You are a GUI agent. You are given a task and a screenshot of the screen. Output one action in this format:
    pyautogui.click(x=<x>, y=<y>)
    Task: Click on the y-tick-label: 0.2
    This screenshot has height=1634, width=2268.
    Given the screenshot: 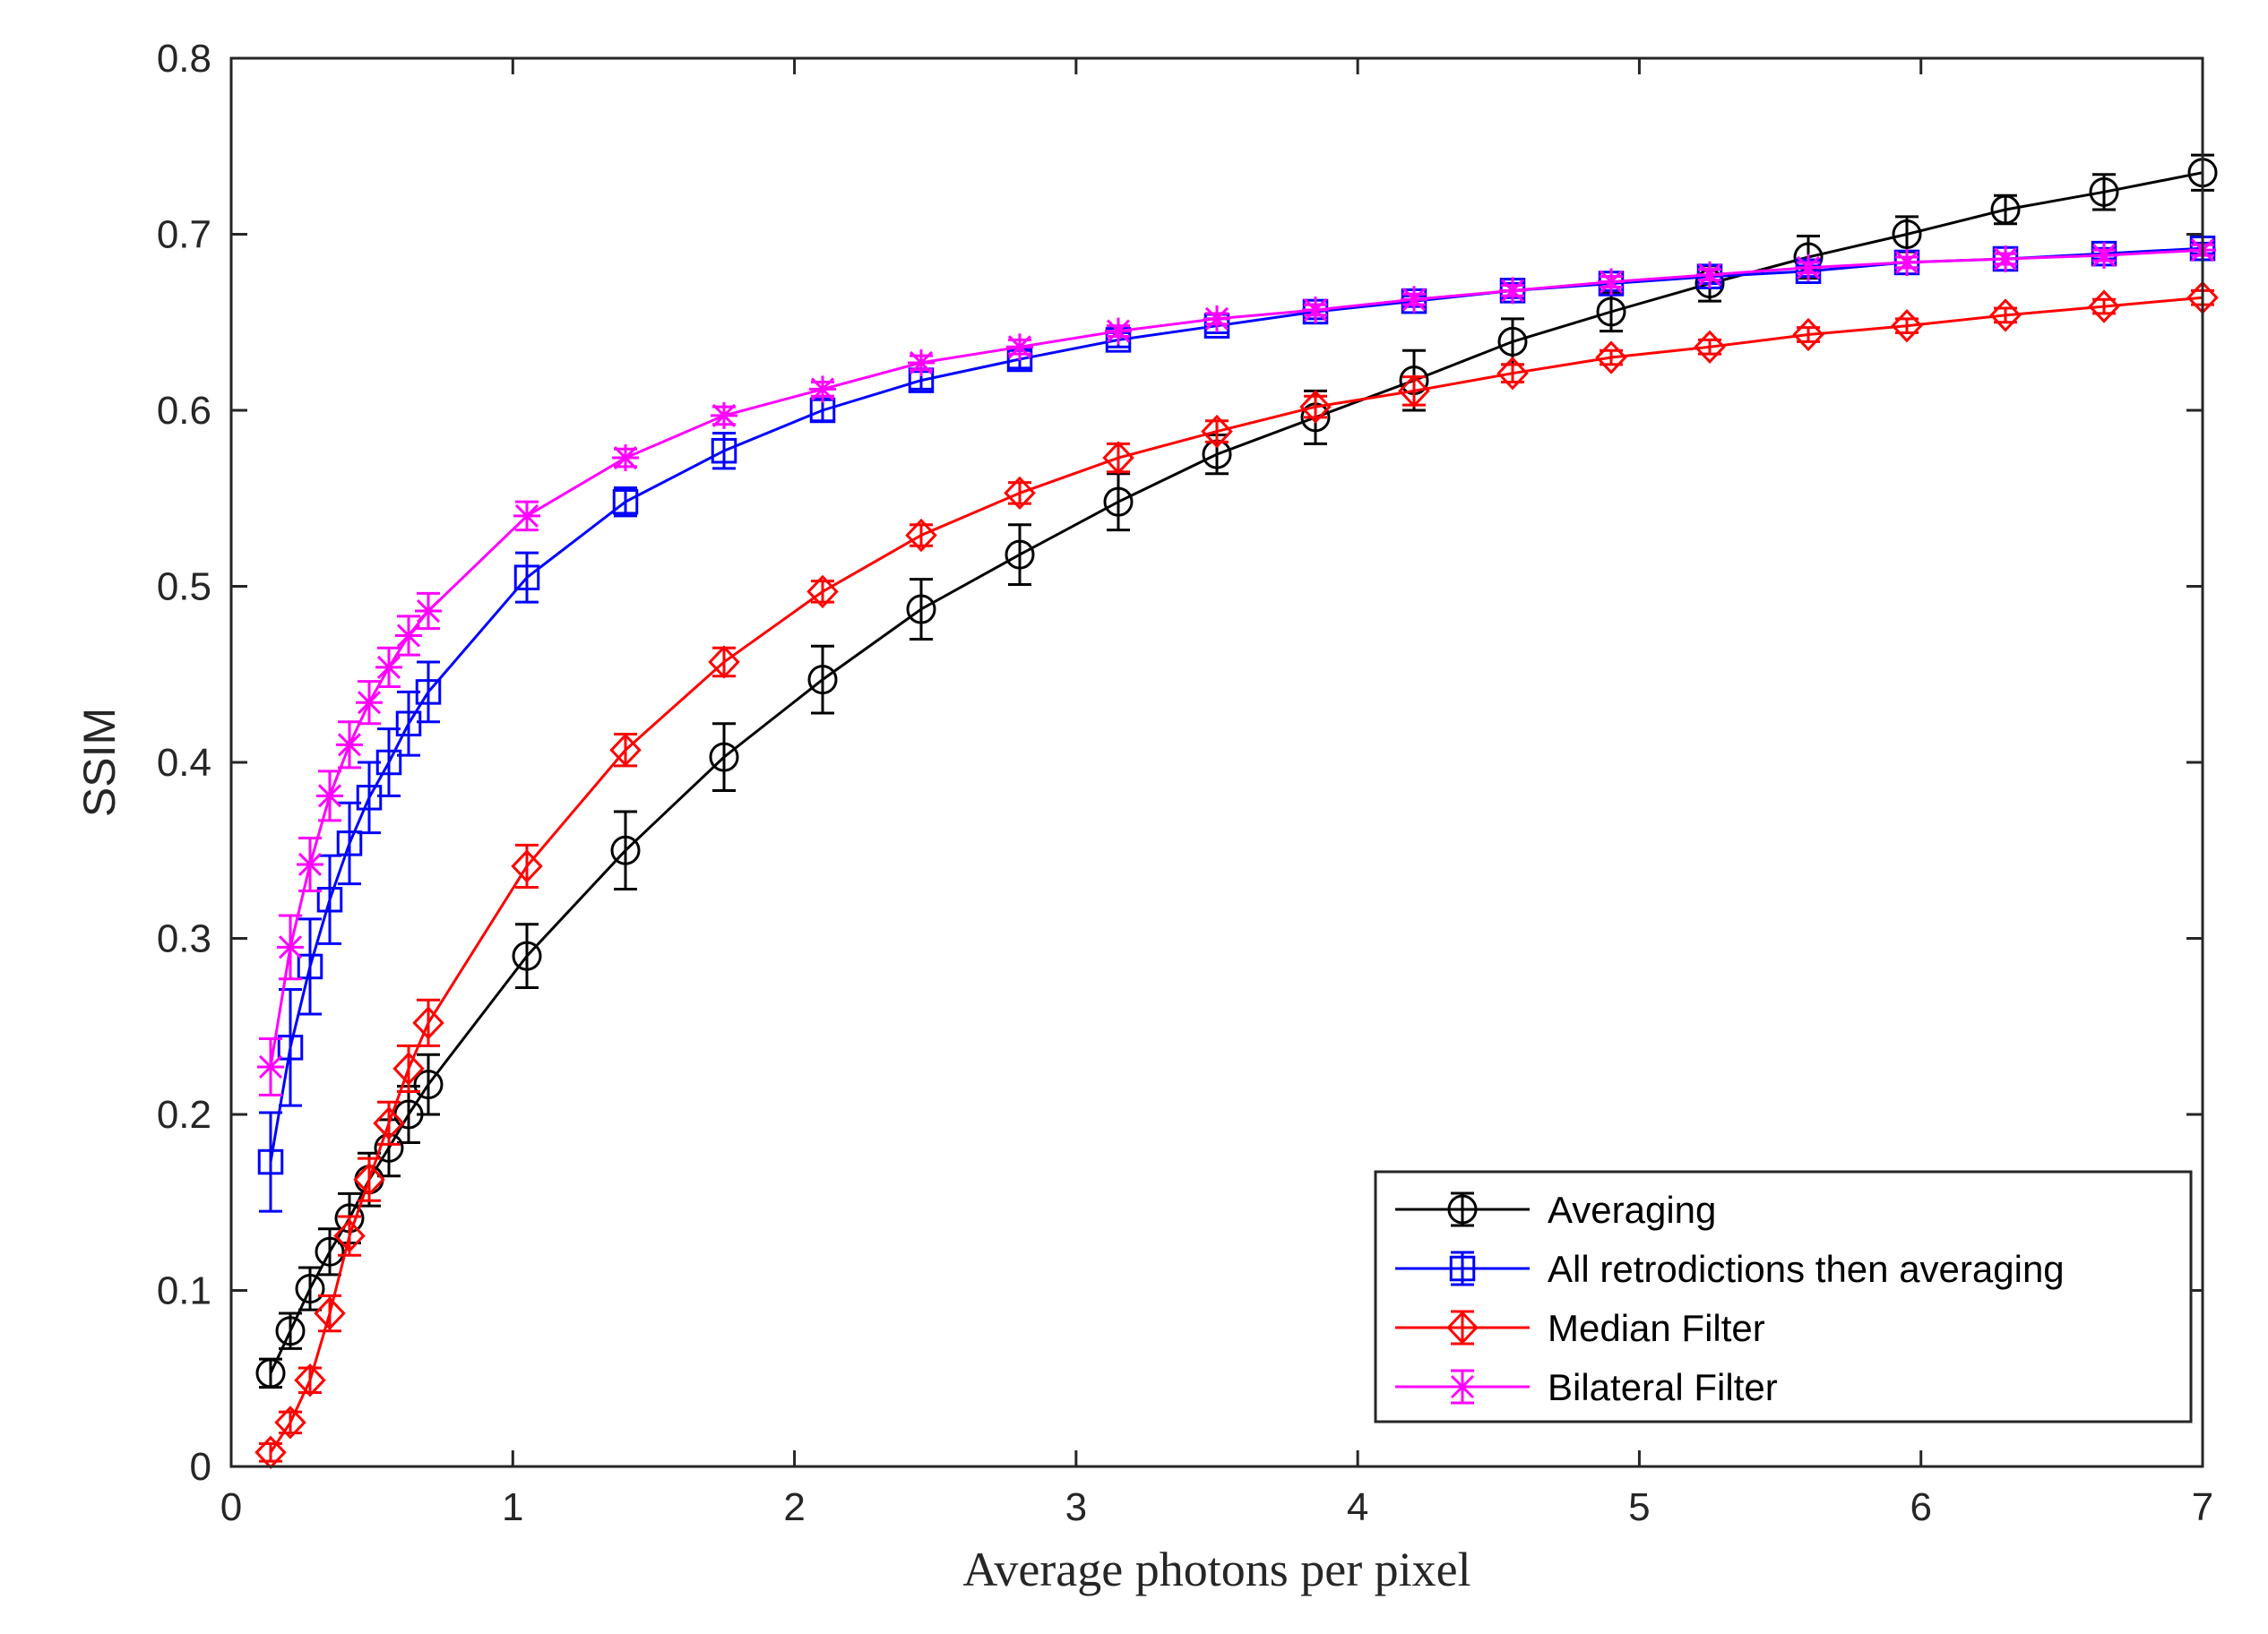 What is the action you would take?
    pyautogui.click(x=184, y=1115)
    